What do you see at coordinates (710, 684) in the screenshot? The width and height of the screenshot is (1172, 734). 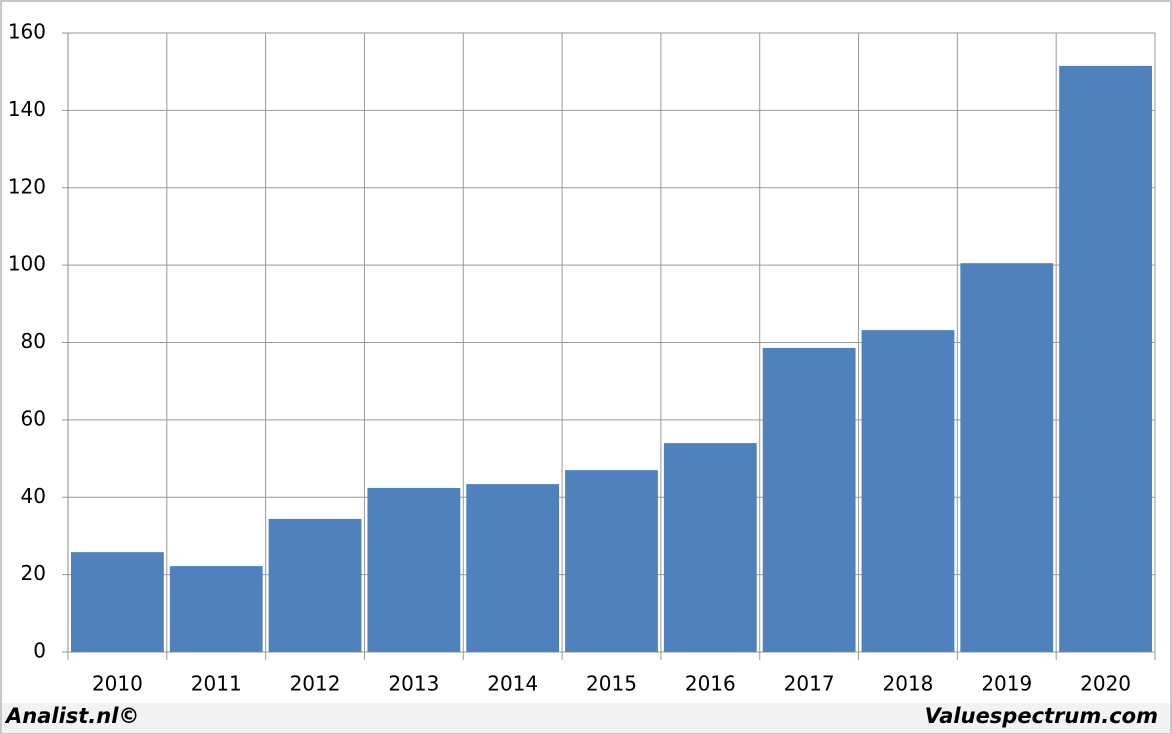 I see `x-tick-label: 2016` at bounding box center [710, 684].